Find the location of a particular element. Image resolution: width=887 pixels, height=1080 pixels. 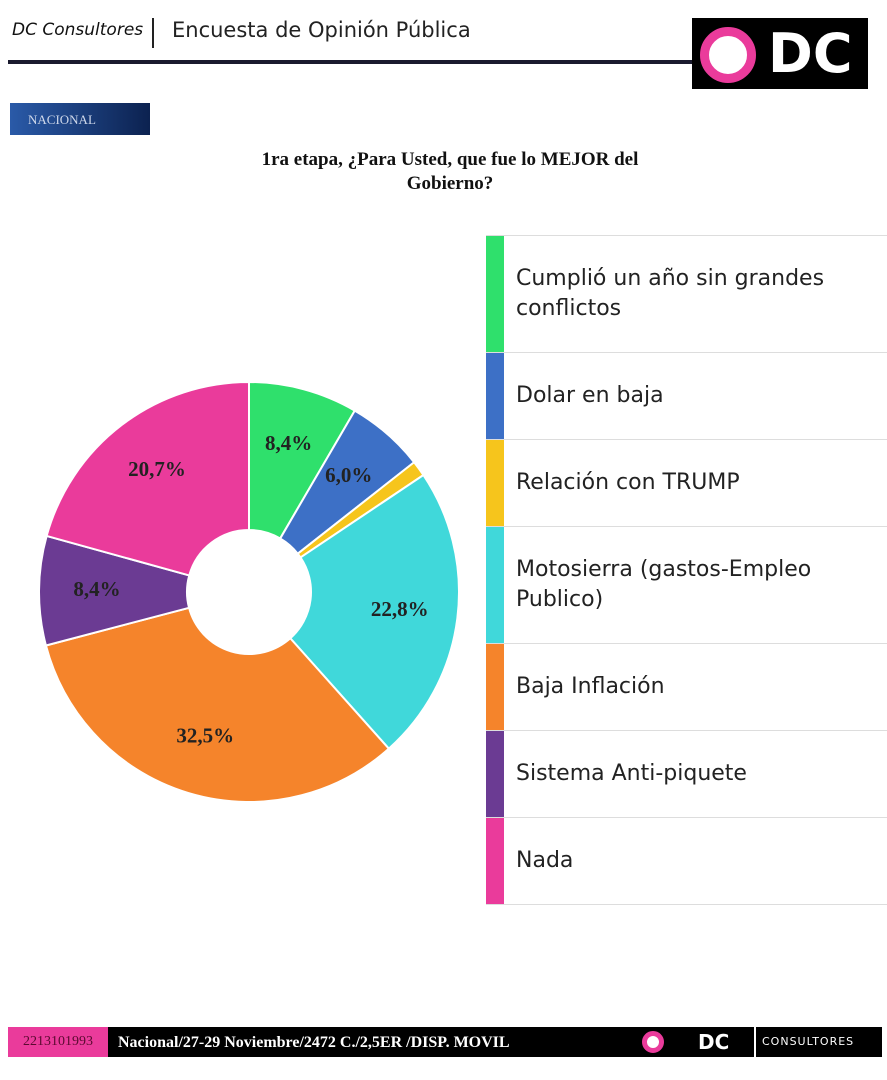

separator is located at coordinates (153, 33).